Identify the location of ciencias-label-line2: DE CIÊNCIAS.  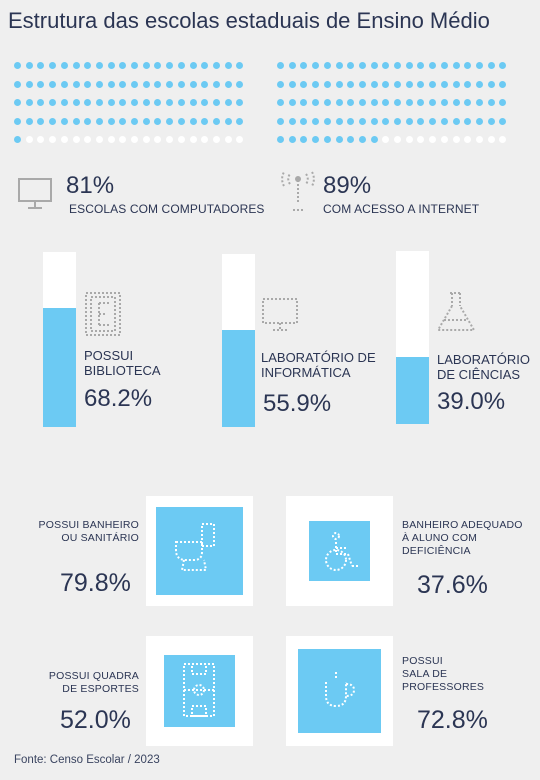
(479, 374).